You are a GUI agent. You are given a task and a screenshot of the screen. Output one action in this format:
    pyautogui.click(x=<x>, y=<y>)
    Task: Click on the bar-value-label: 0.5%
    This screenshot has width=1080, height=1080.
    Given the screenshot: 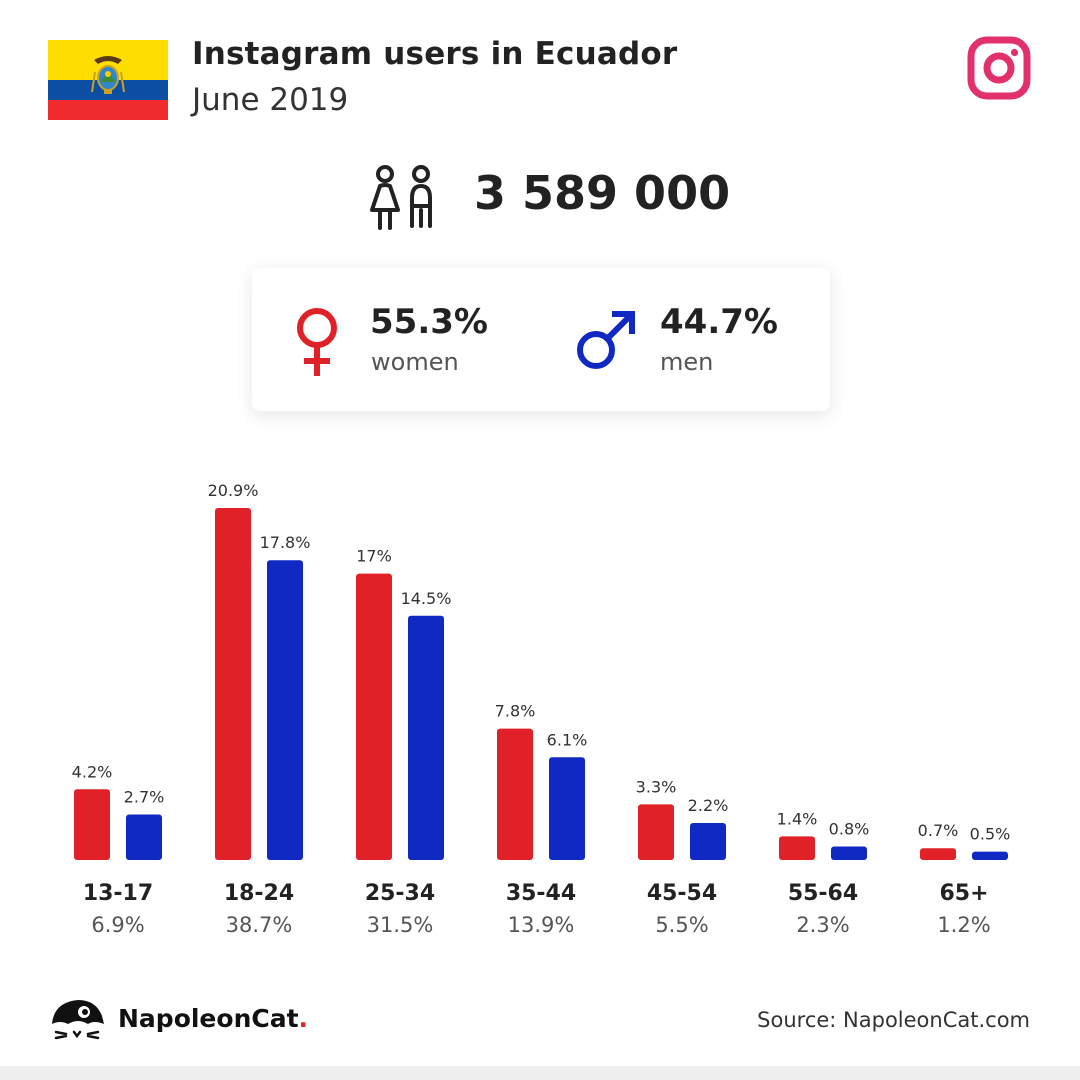 What is the action you would take?
    pyautogui.click(x=990, y=834)
    